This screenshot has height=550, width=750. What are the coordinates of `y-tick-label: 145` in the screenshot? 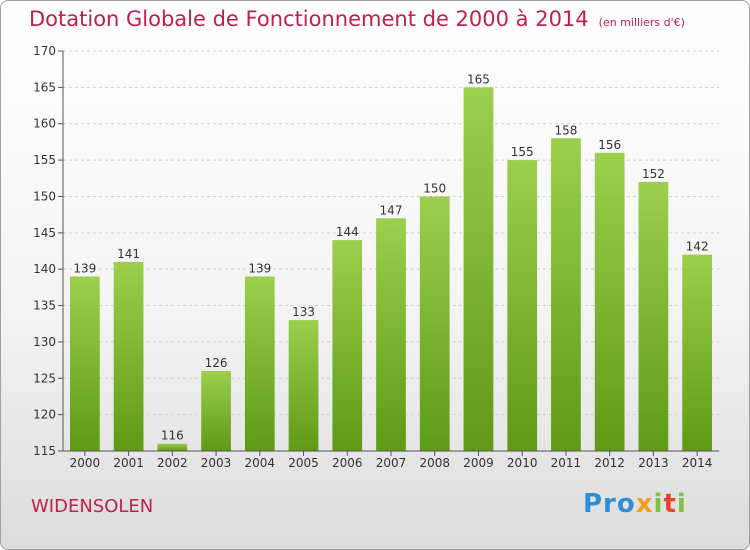 It's located at (44, 233).